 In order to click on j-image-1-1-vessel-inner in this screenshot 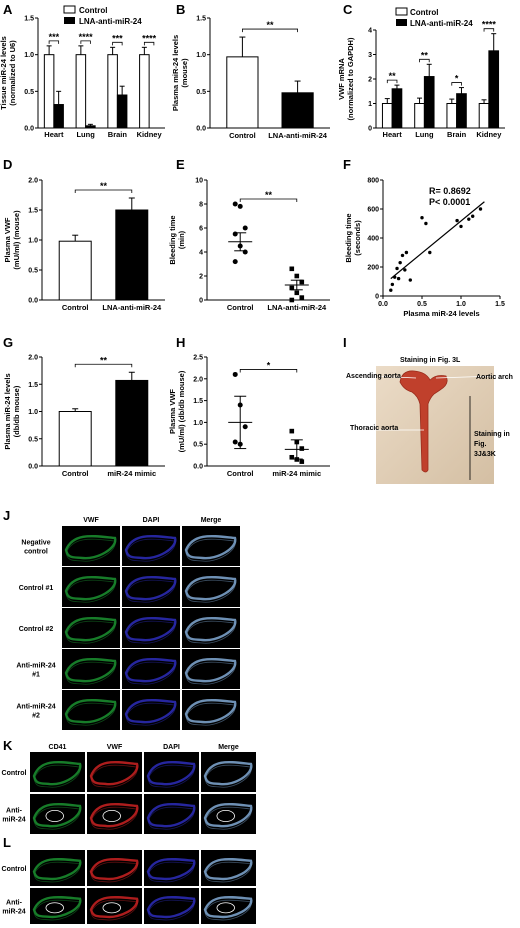, I will do `click(150, 591)`.